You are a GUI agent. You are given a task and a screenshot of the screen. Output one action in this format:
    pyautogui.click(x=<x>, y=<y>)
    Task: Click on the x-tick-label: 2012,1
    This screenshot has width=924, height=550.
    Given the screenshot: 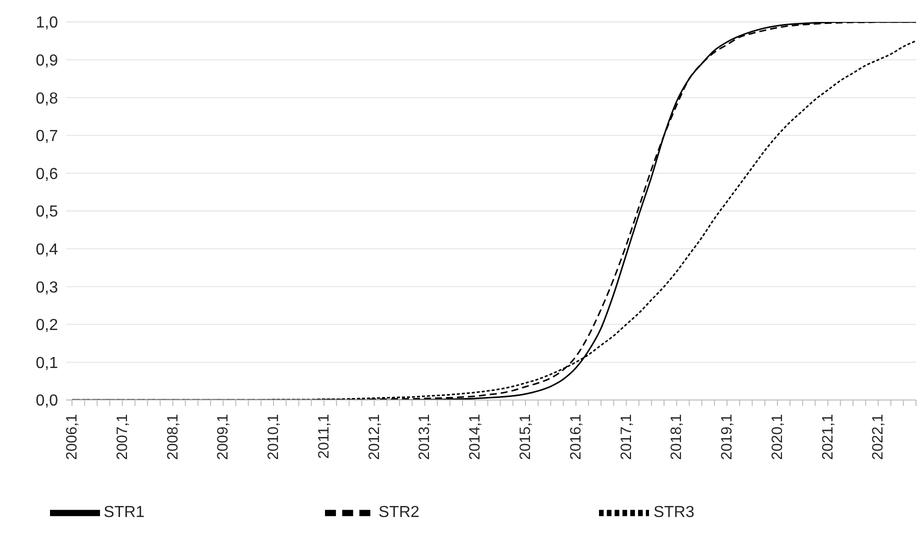 What is the action you would take?
    pyautogui.click(x=374, y=437)
    